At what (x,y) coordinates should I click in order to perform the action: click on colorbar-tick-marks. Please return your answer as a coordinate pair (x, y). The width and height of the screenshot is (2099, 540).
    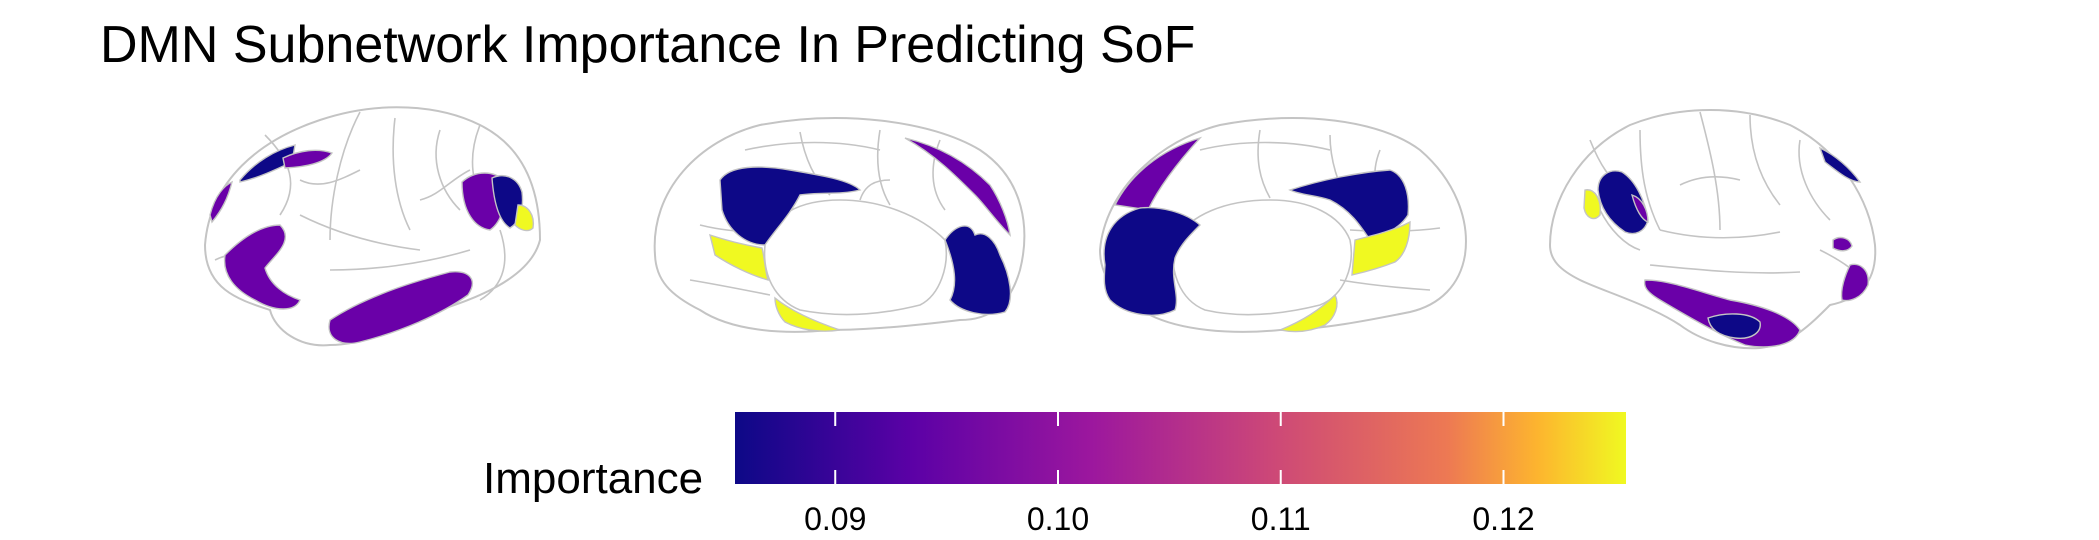
    Looking at the image, I should click on (1169, 448).